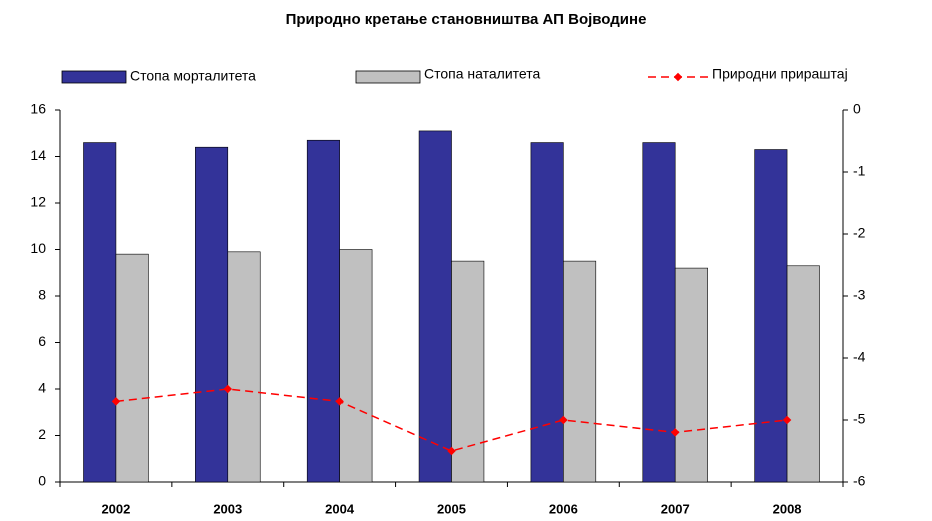 The height and width of the screenshot is (521, 932). What do you see at coordinates (115, 508) in the screenshot?
I see `x-tick-label: 2002` at bounding box center [115, 508].